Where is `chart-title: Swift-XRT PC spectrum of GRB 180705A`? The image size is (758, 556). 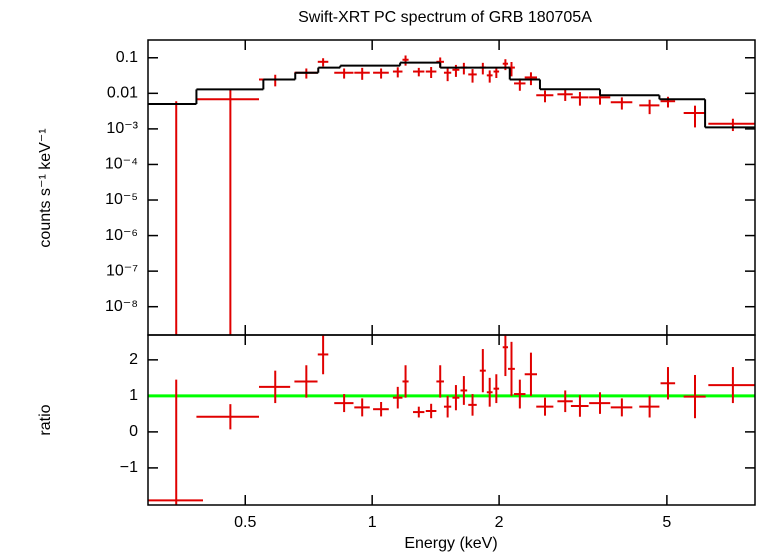
chart-title: Swift-XRT PC spectrum of GRB 180705A is located at coordinates (445, 17).